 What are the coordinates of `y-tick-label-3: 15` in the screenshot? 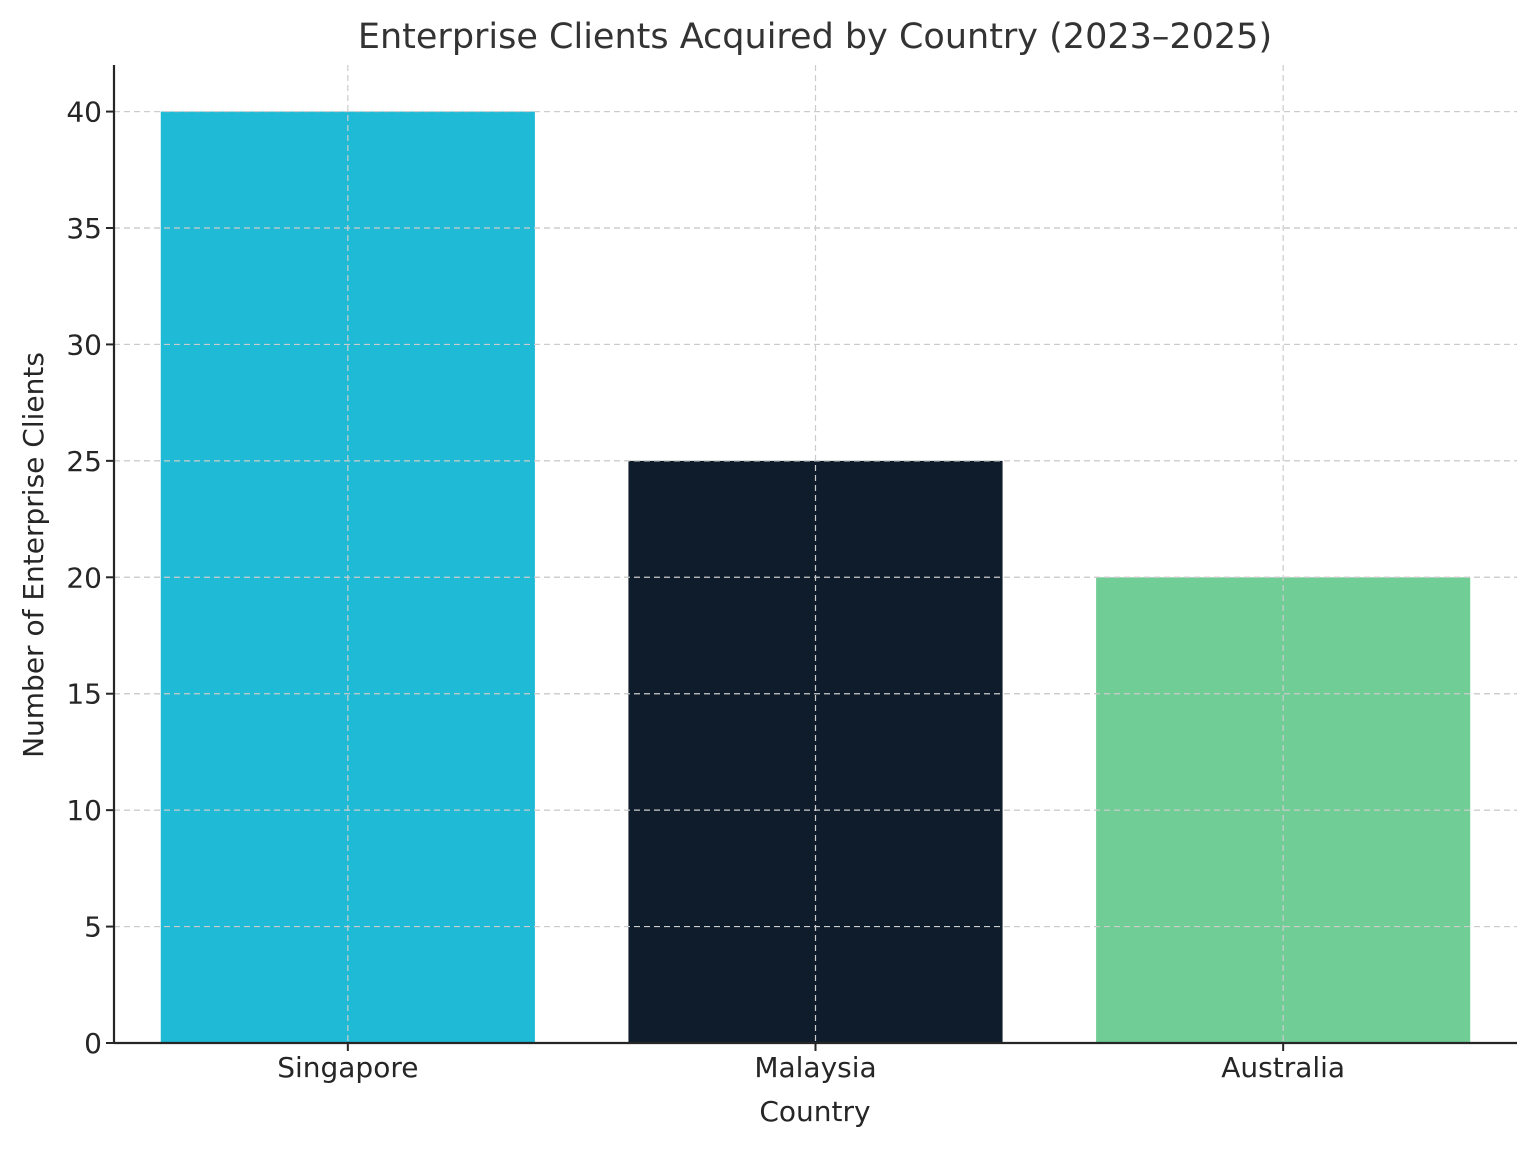 It's located at (84, 694).